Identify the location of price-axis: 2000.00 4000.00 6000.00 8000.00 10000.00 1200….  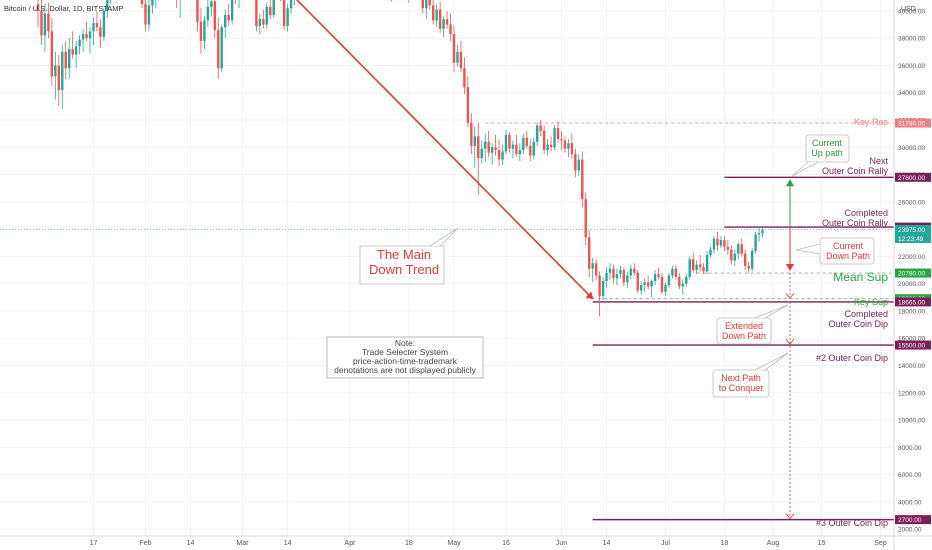
(912, 275).